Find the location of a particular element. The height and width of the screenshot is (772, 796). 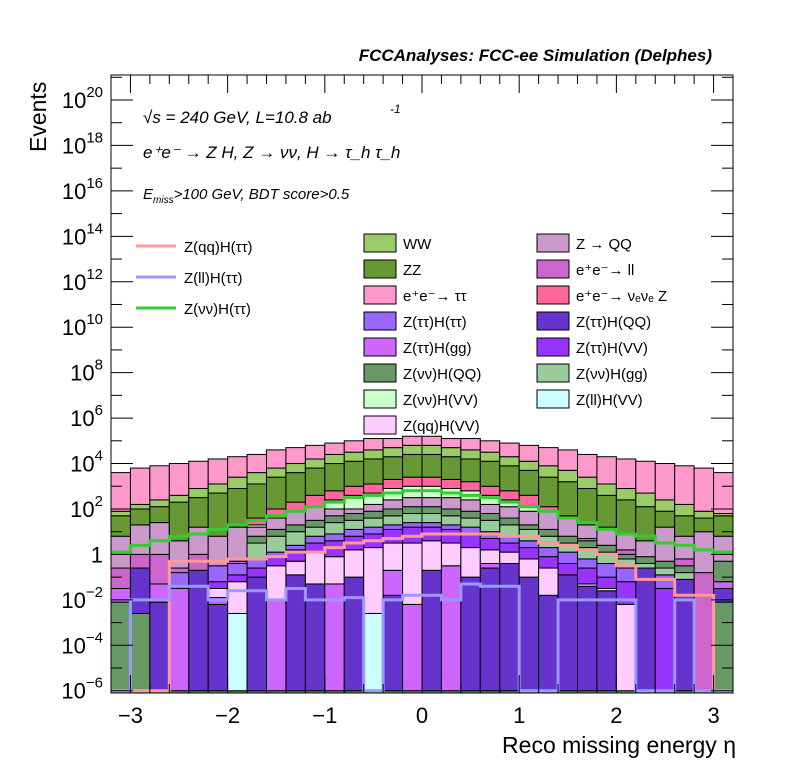

legend-label: Z(νν)H(ττ) is located at coordinates (217, 309).